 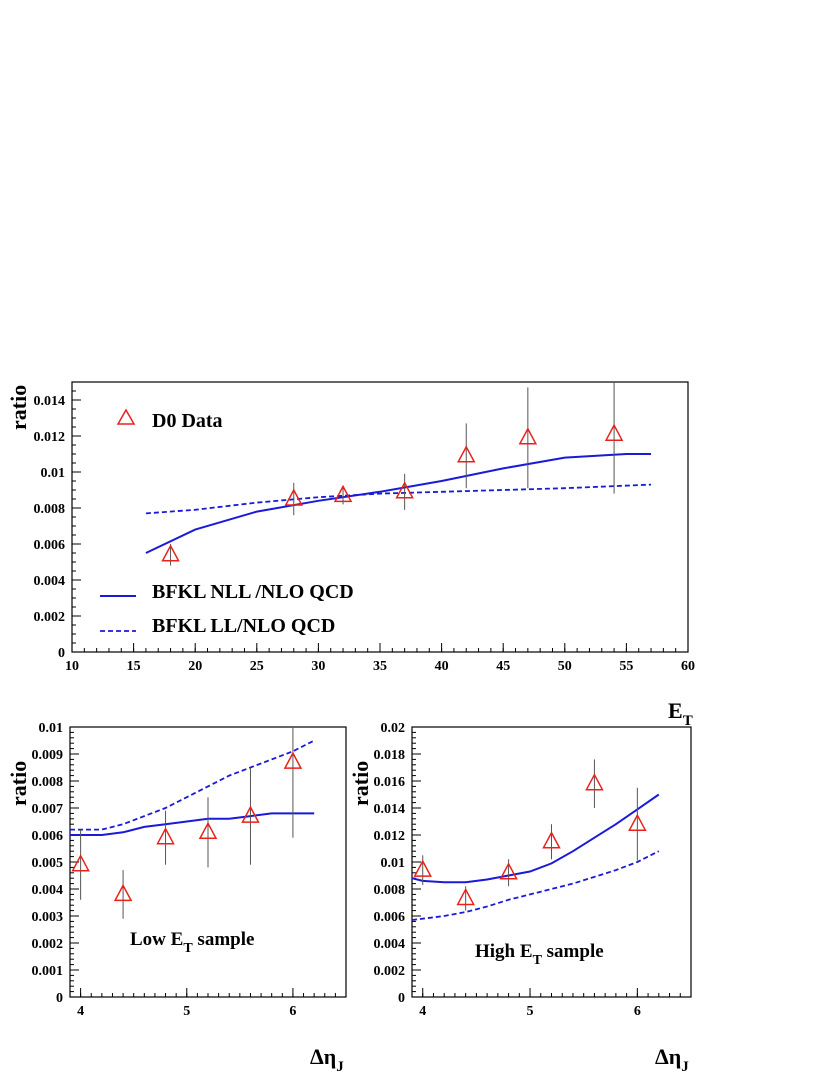 What do you see at coordinates (327, 1059) in the screenshot?
I see `low-x-axis-label: ΔηJ` at bounding box center [327, 1059].